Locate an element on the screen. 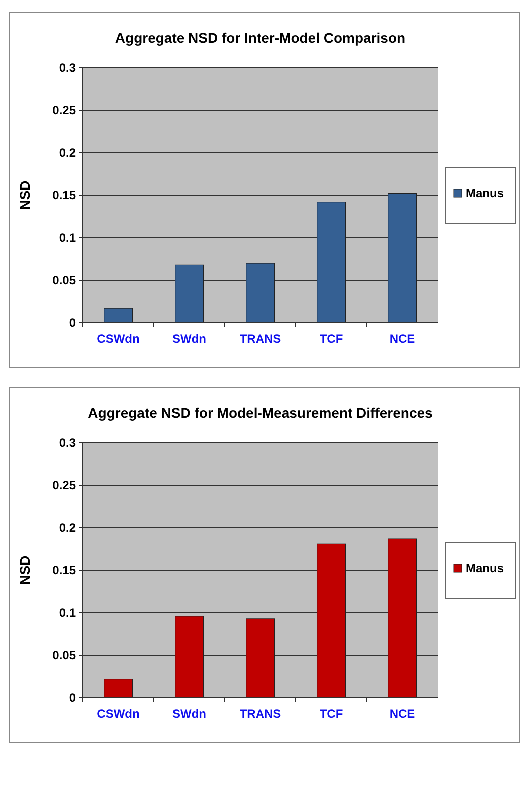 The height and width of the screenshot is (790, 530). chart-title: Aggregate NSD for Inter-Model Comparison is located at coordinates (260, 38).